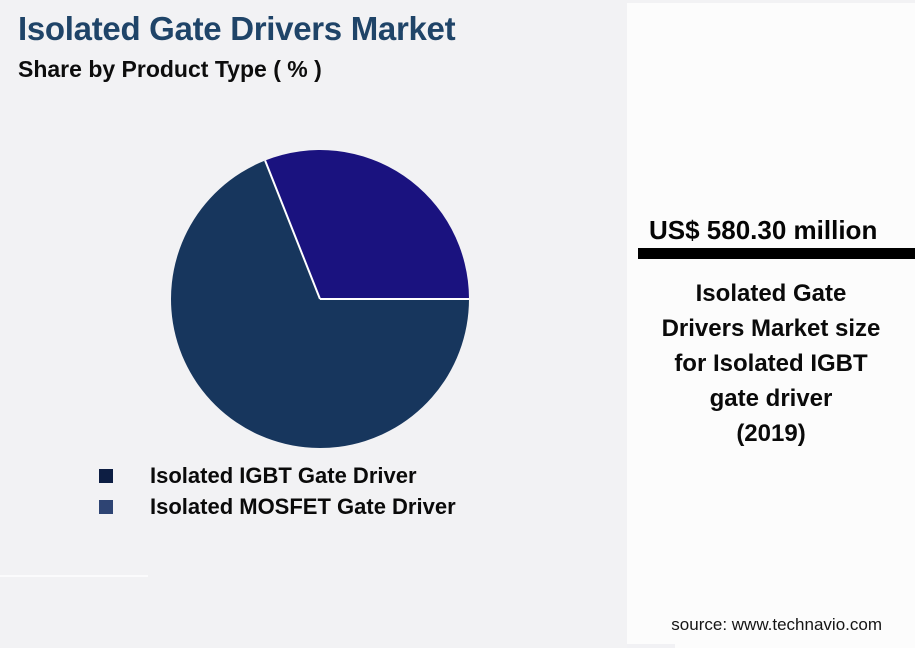 The height and width of the screenshot is (648, 915). What do you see at coordinates (303, 506) in the screenshot?
I see `legend-label-mosfet: Isolated MOSFET Gate Driver` at bounding box center [303, 506].